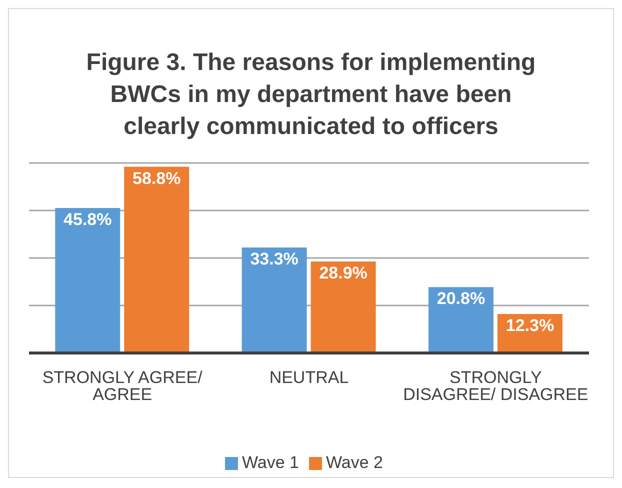 The image size is (622, 488). I want to click on chart-title: Figure 3. The reasons for implementing BWCs in my department have been clearly communicated to officers, so click(311, 95).